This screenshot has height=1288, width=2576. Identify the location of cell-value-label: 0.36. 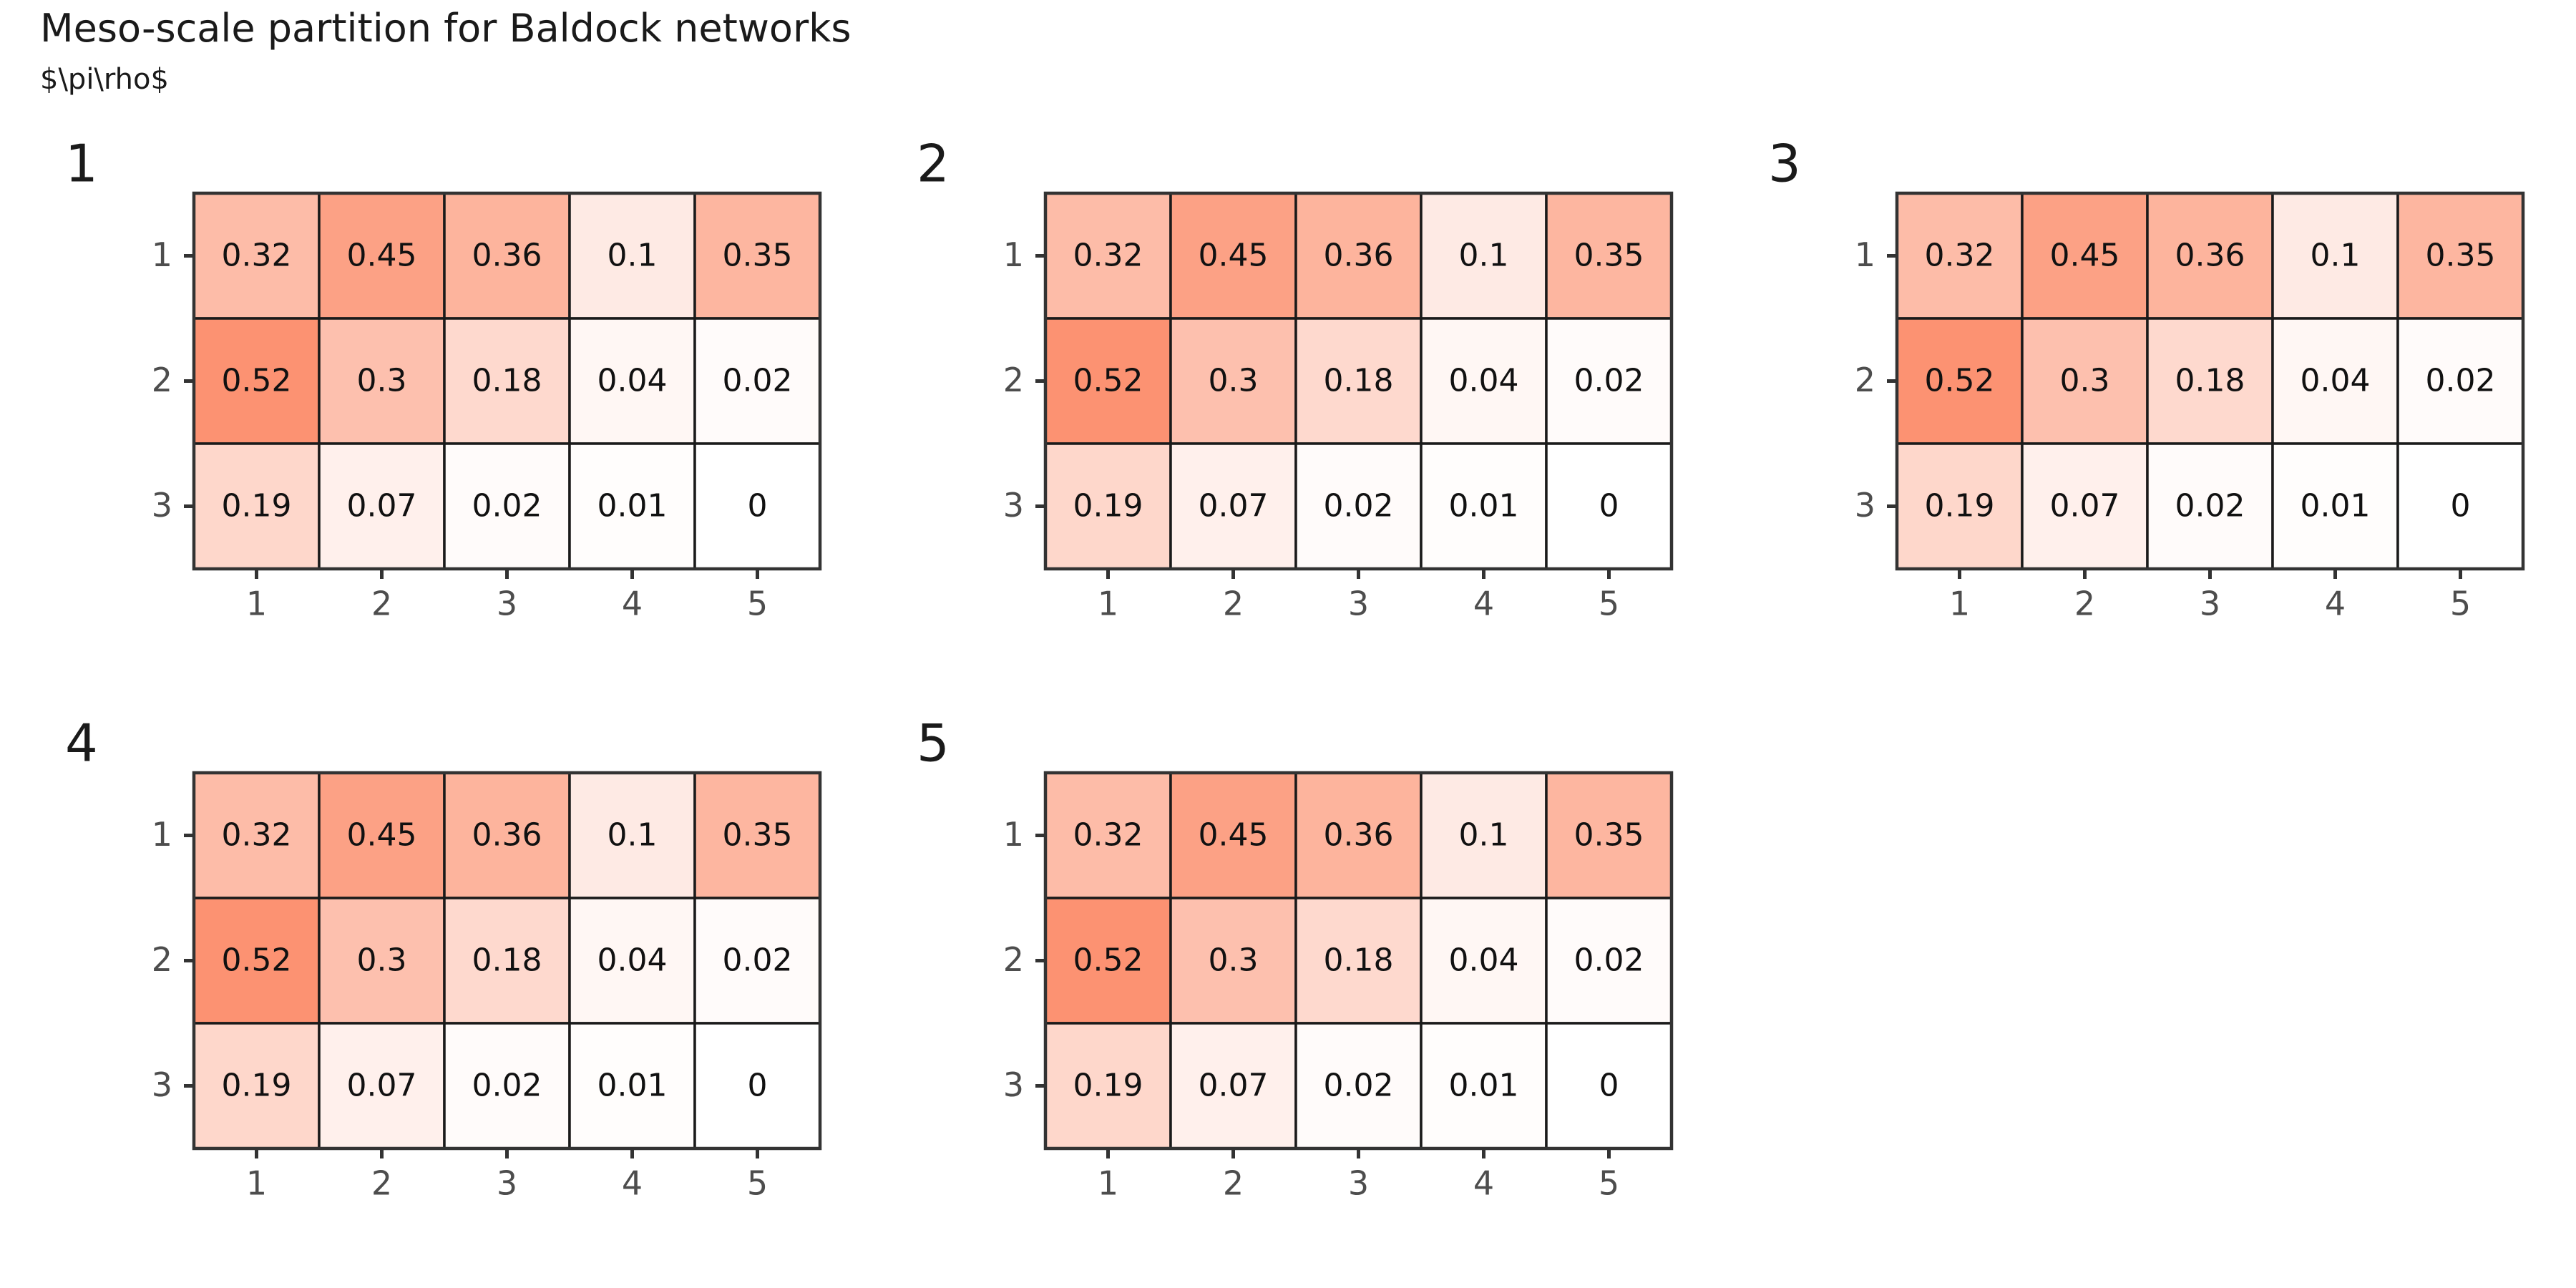
(2210, 256).